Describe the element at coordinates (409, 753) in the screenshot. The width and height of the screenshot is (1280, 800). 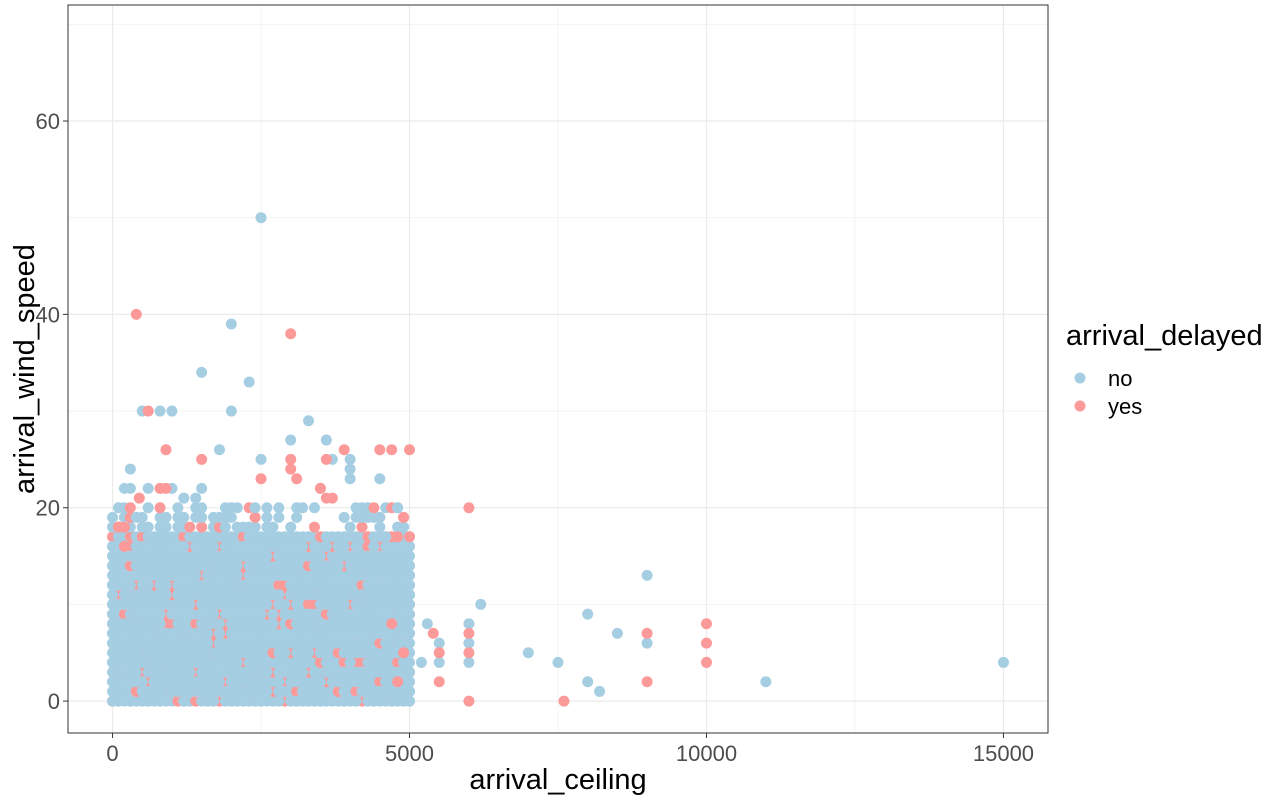
I see `x-tick-label: 5000` at that location.